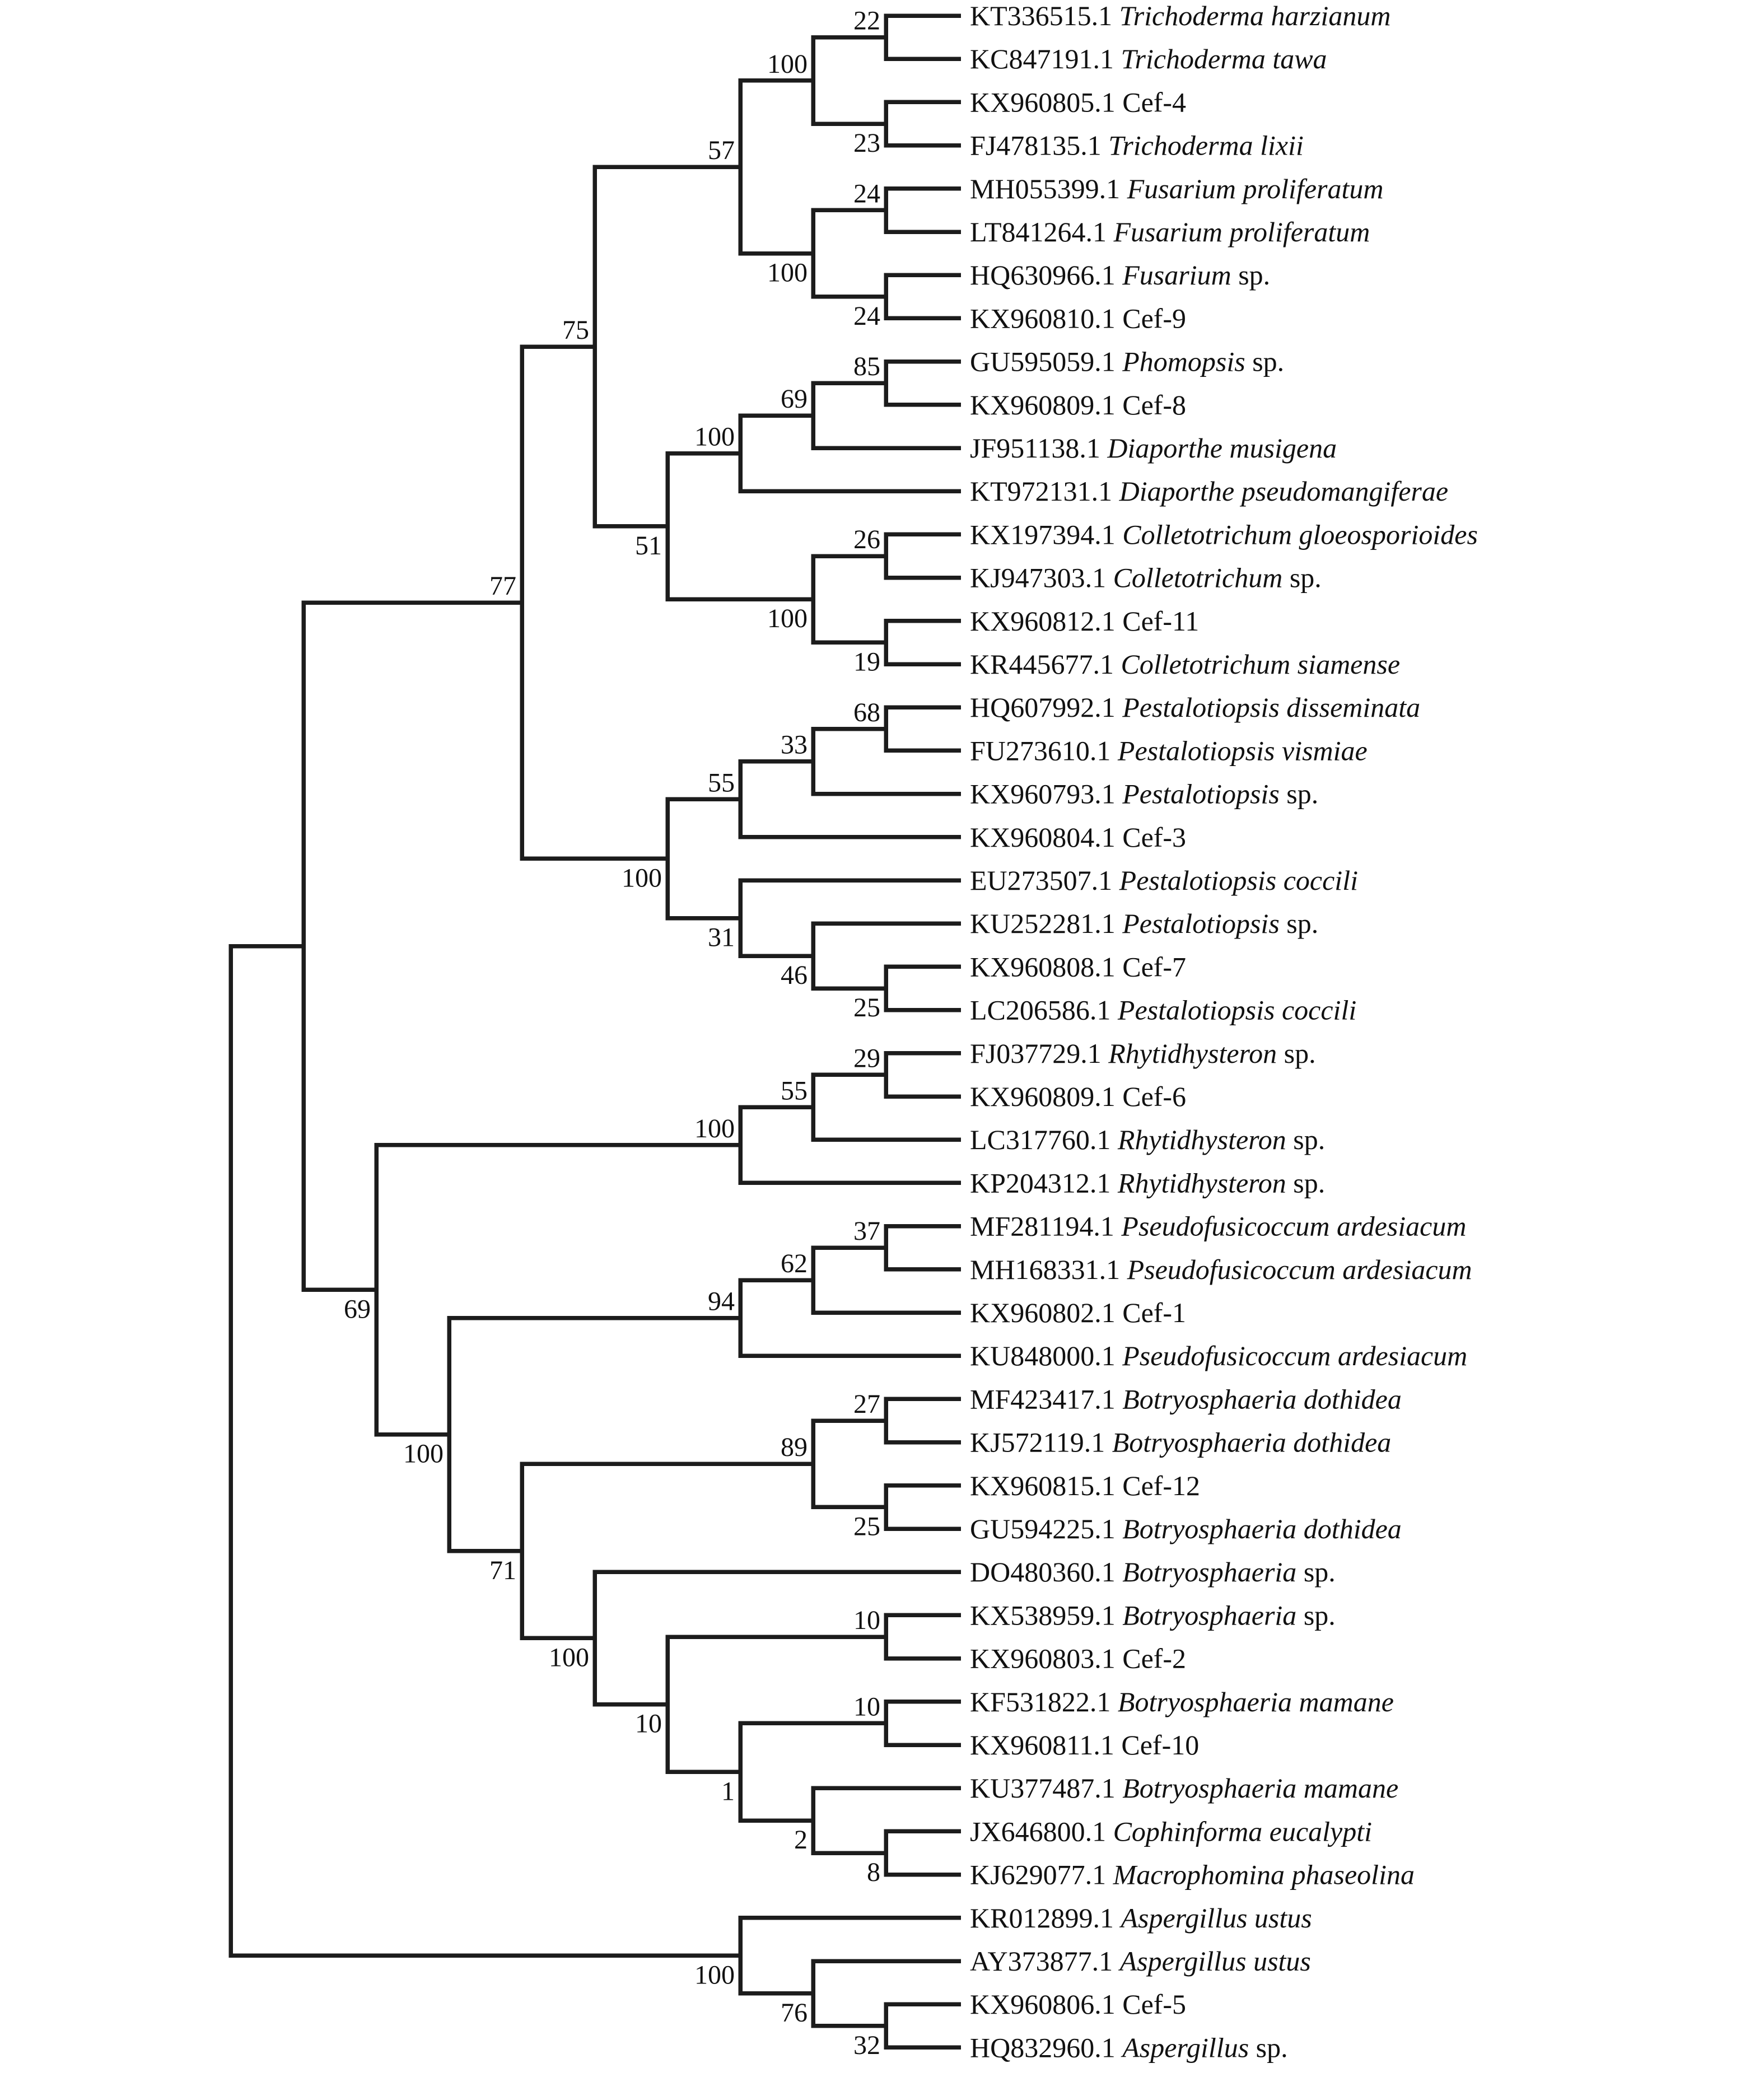  Describe the element at coordinates (1182, 1701) in the screenshot. I see `tip-label: KF531822.1 Botryosphaeria mamane` at that location.